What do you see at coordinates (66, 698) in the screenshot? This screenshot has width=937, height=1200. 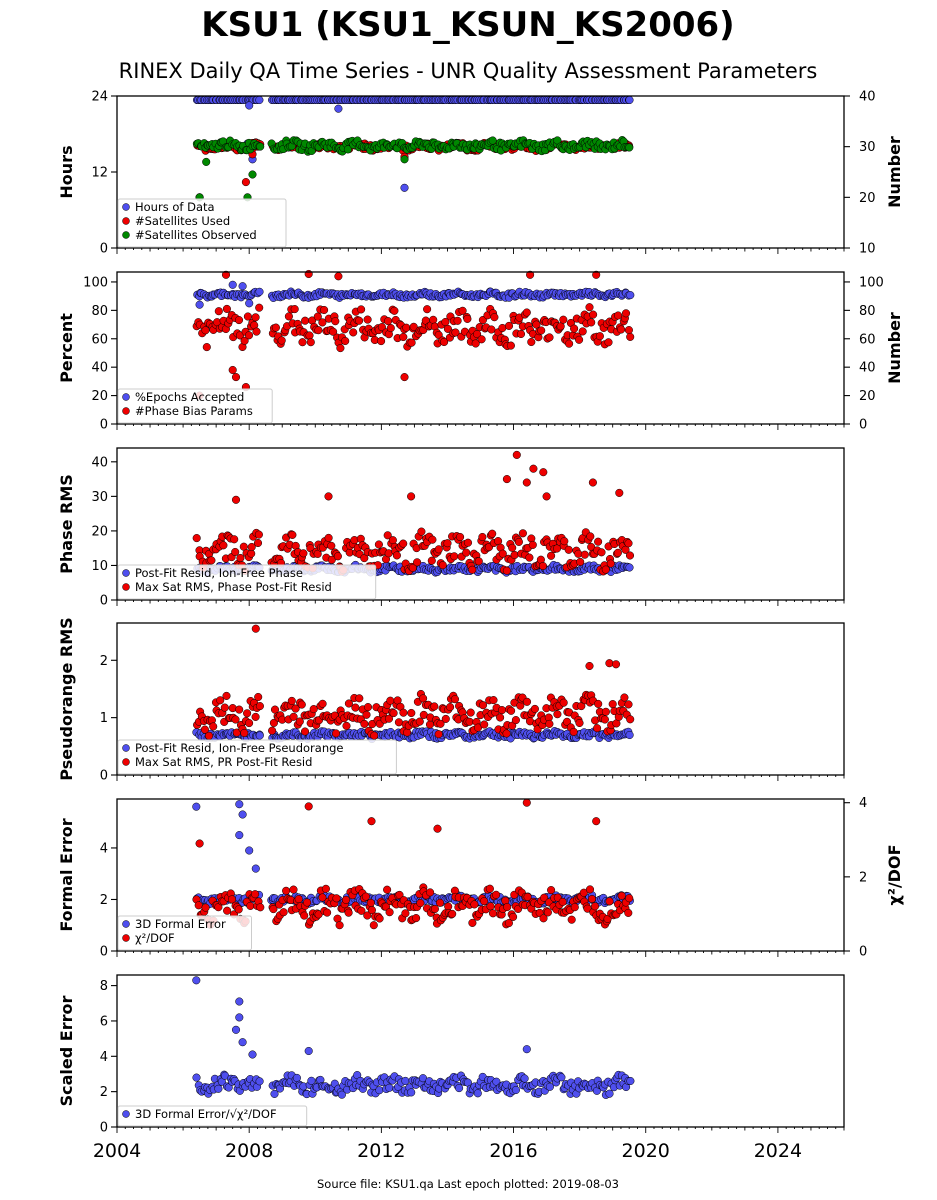 I see `y-axis-label: Pseudorange RMS` at bounding box center [66, 698].